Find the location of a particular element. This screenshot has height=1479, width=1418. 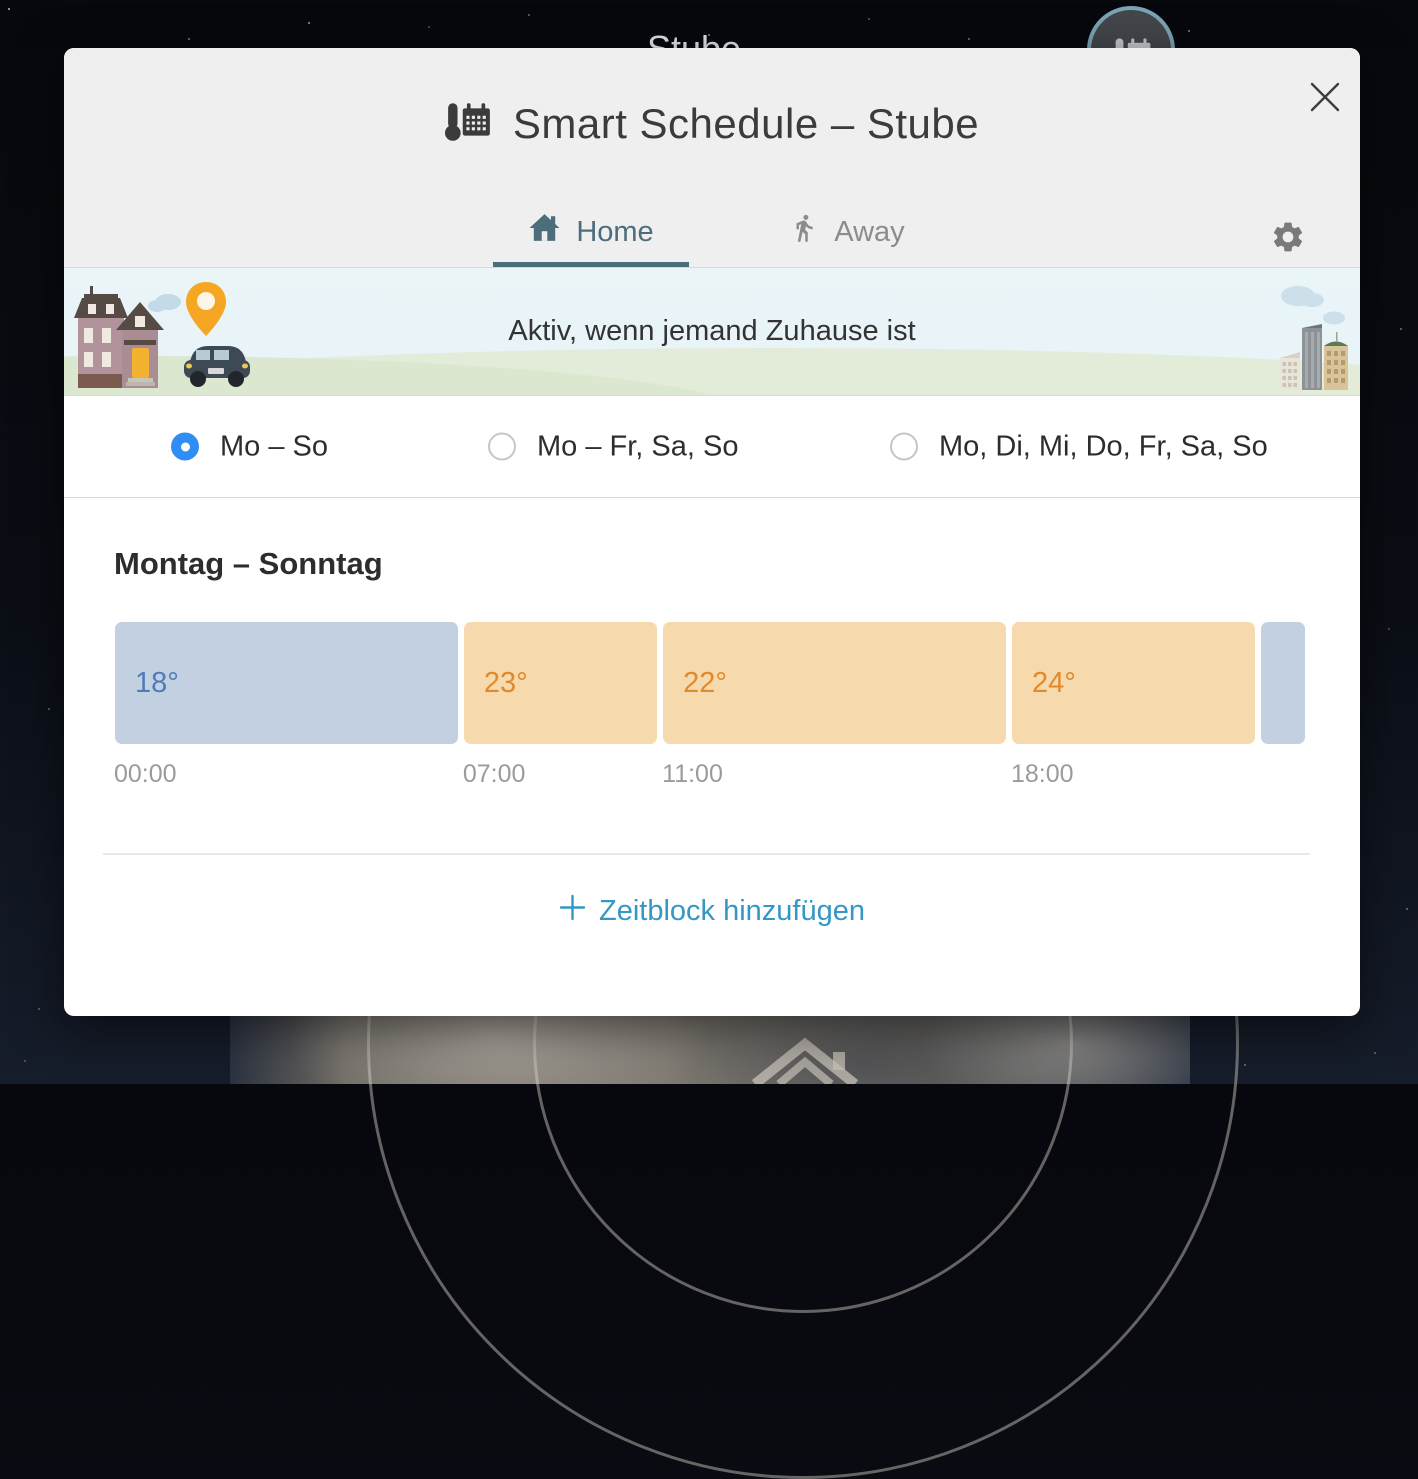

tab-away: Away is located at coordinates (847, 232).